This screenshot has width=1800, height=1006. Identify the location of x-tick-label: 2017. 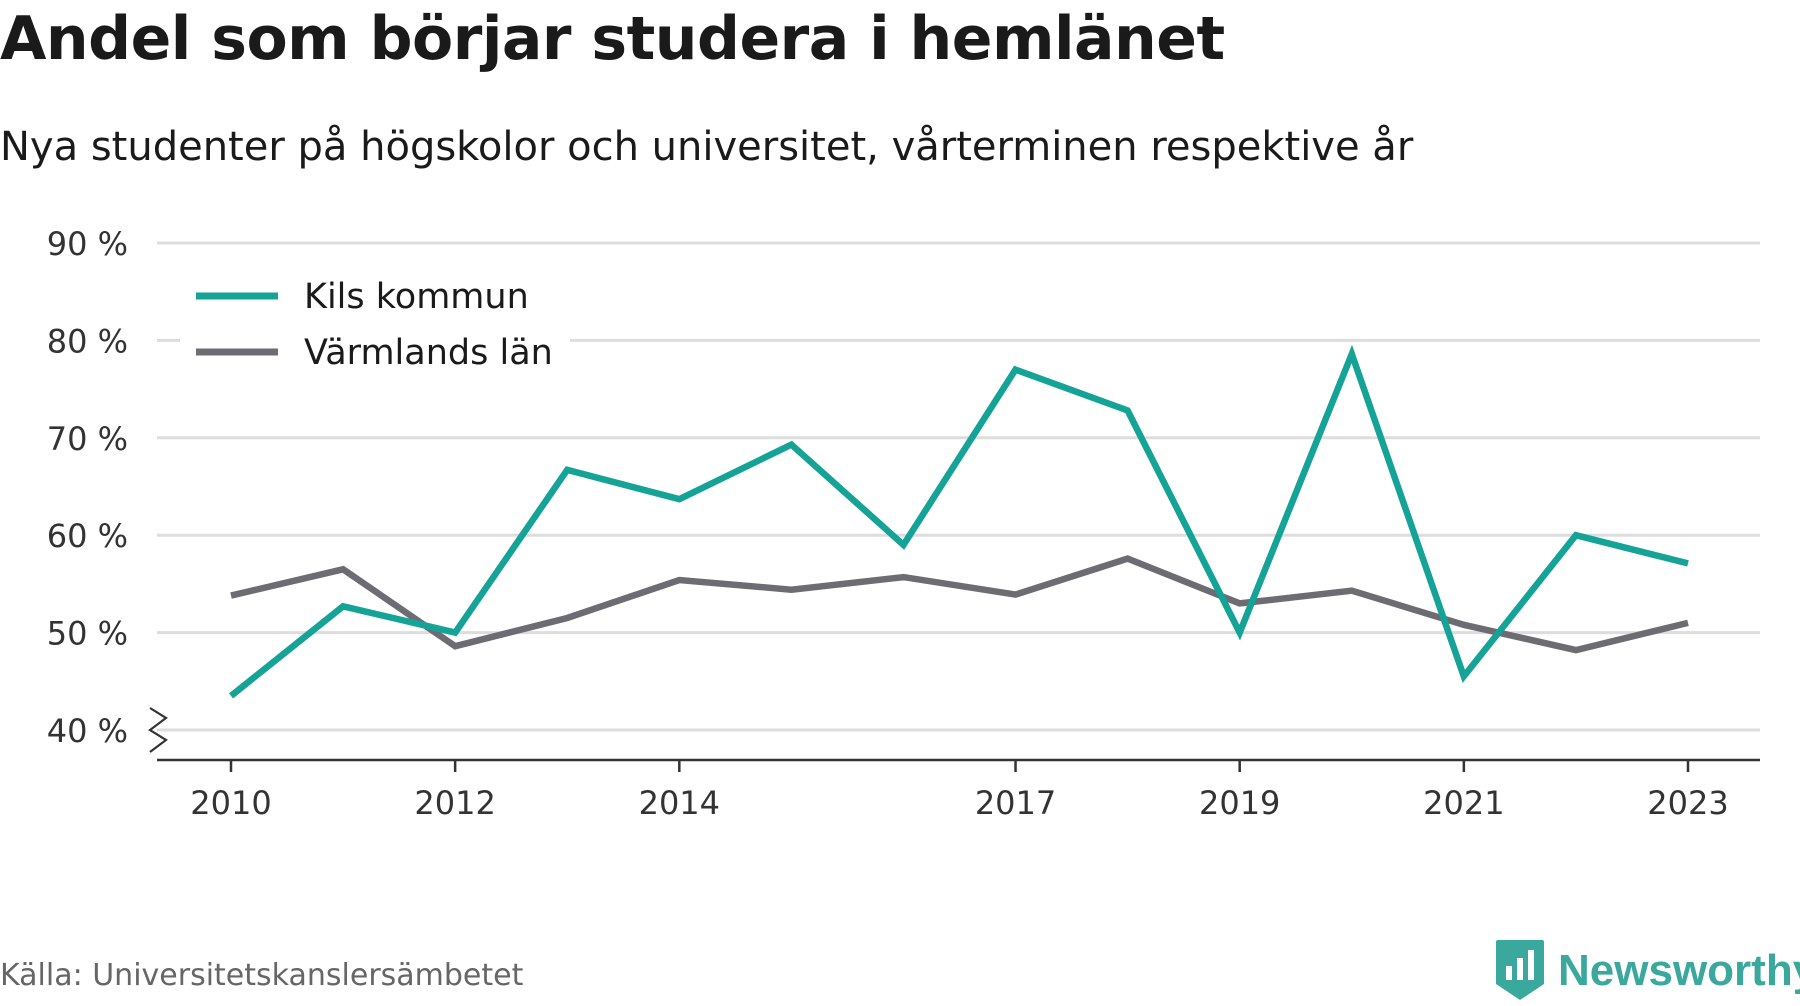
(1015, 803).